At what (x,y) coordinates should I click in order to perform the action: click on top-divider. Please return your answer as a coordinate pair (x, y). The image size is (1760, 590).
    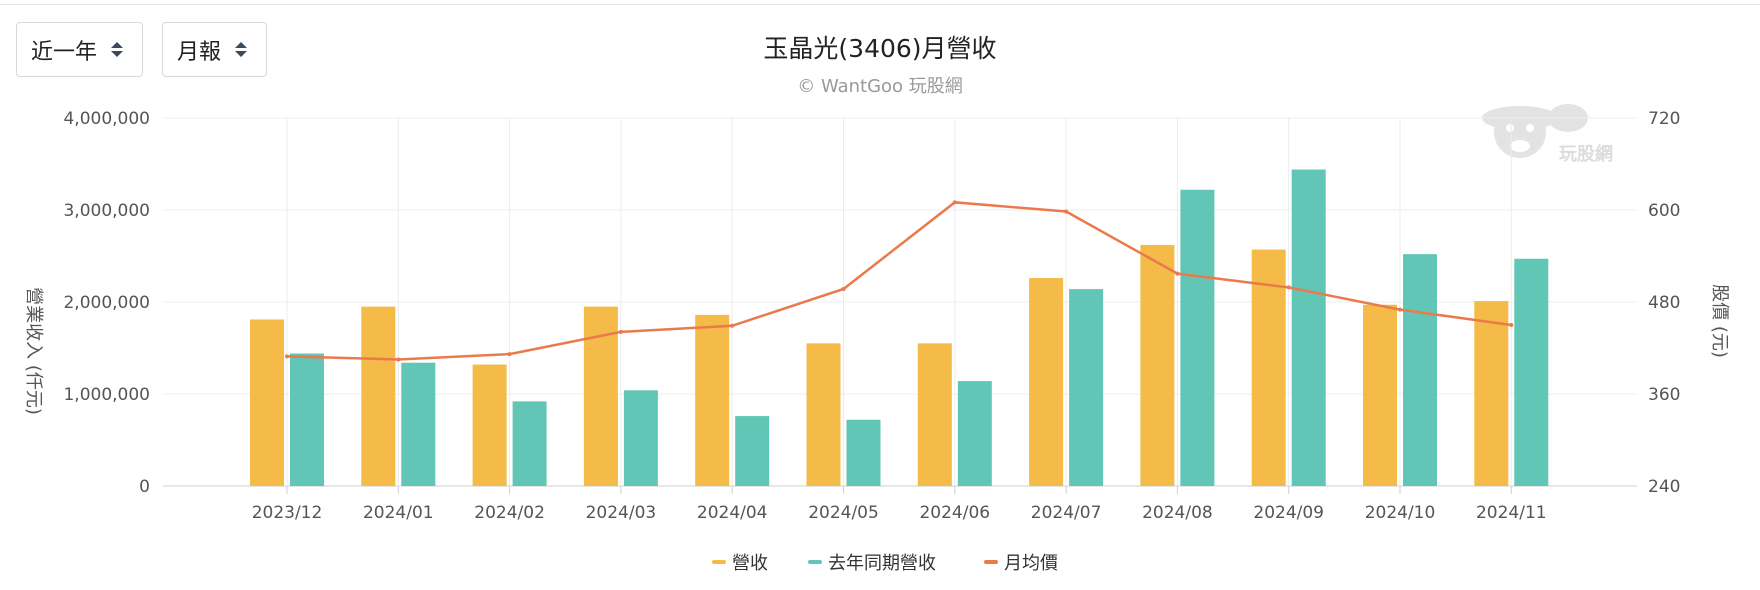
    Looking at the image, I should click on (880, 2).